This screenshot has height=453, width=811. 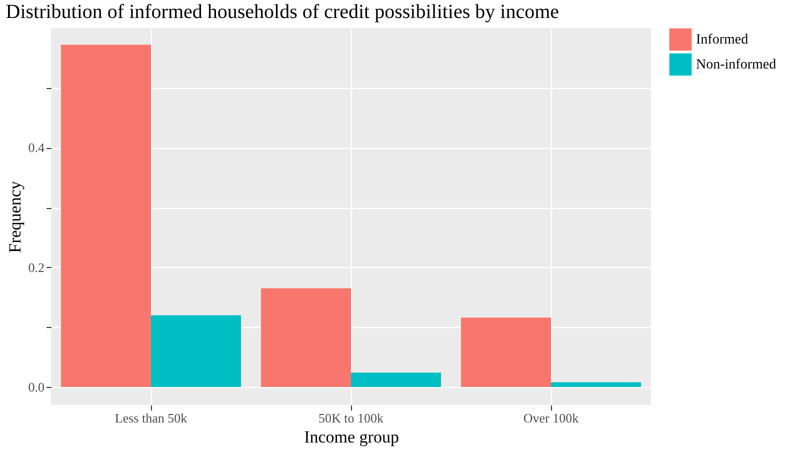 I want to click on y-tick-label: 0.0, so click(x=36, y=387).